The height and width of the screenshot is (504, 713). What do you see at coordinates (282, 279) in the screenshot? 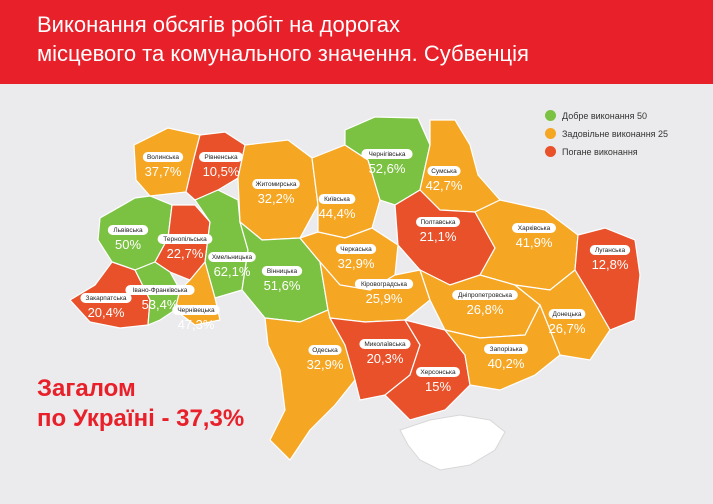
I see `region-label-group: Вінницька 51,6%` at bounding box center [282, 279].